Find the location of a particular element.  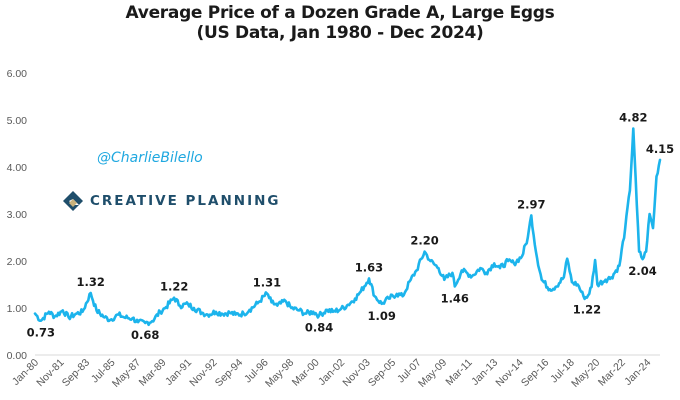

chart-subtitle: (US Data, Jan 1980 - Dec 2024) is located at coordinates (340, 33).